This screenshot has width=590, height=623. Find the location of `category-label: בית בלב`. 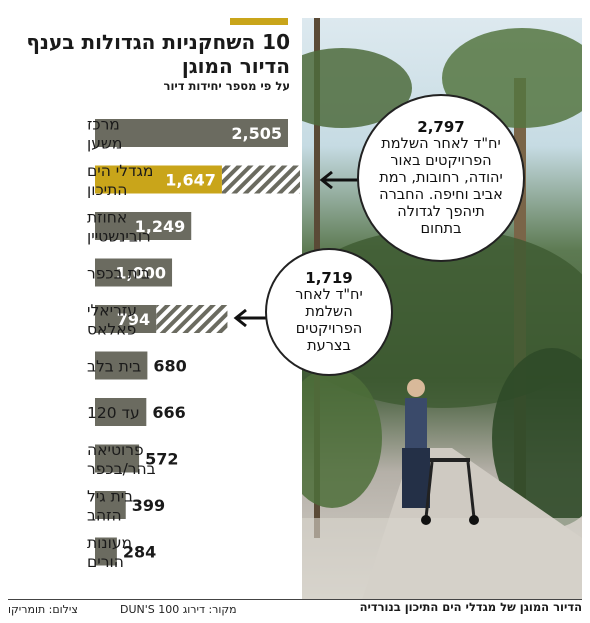

category-label: בית בלב is located at coordinates (114, 367).